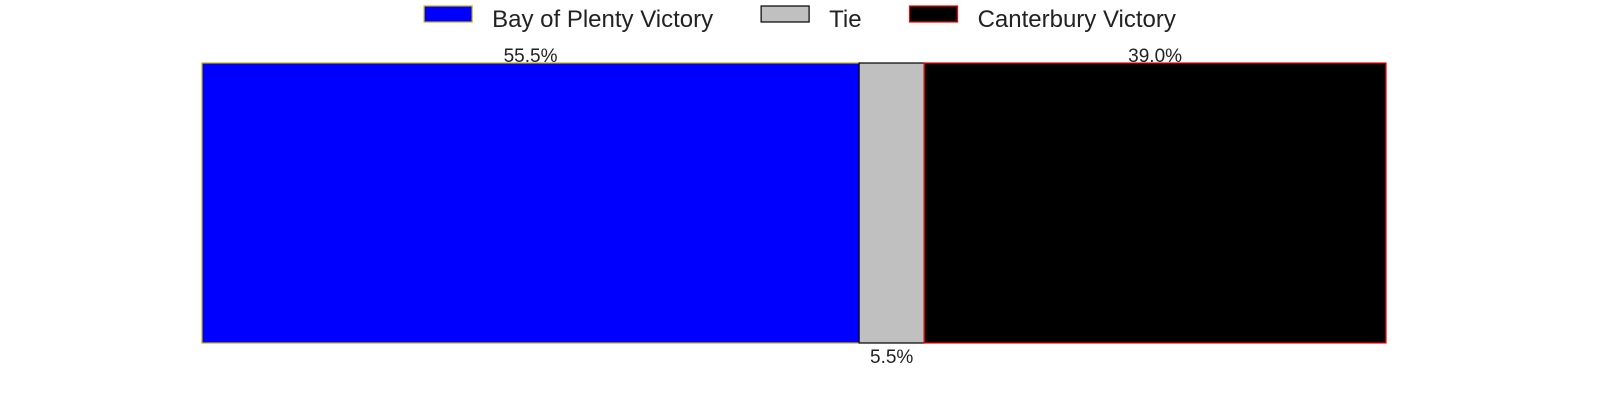  What do you see at coordinates (933, 14) in the screenshot?
I see `legend-swatch-canterbury-victory` at bounding box center [933, 14].